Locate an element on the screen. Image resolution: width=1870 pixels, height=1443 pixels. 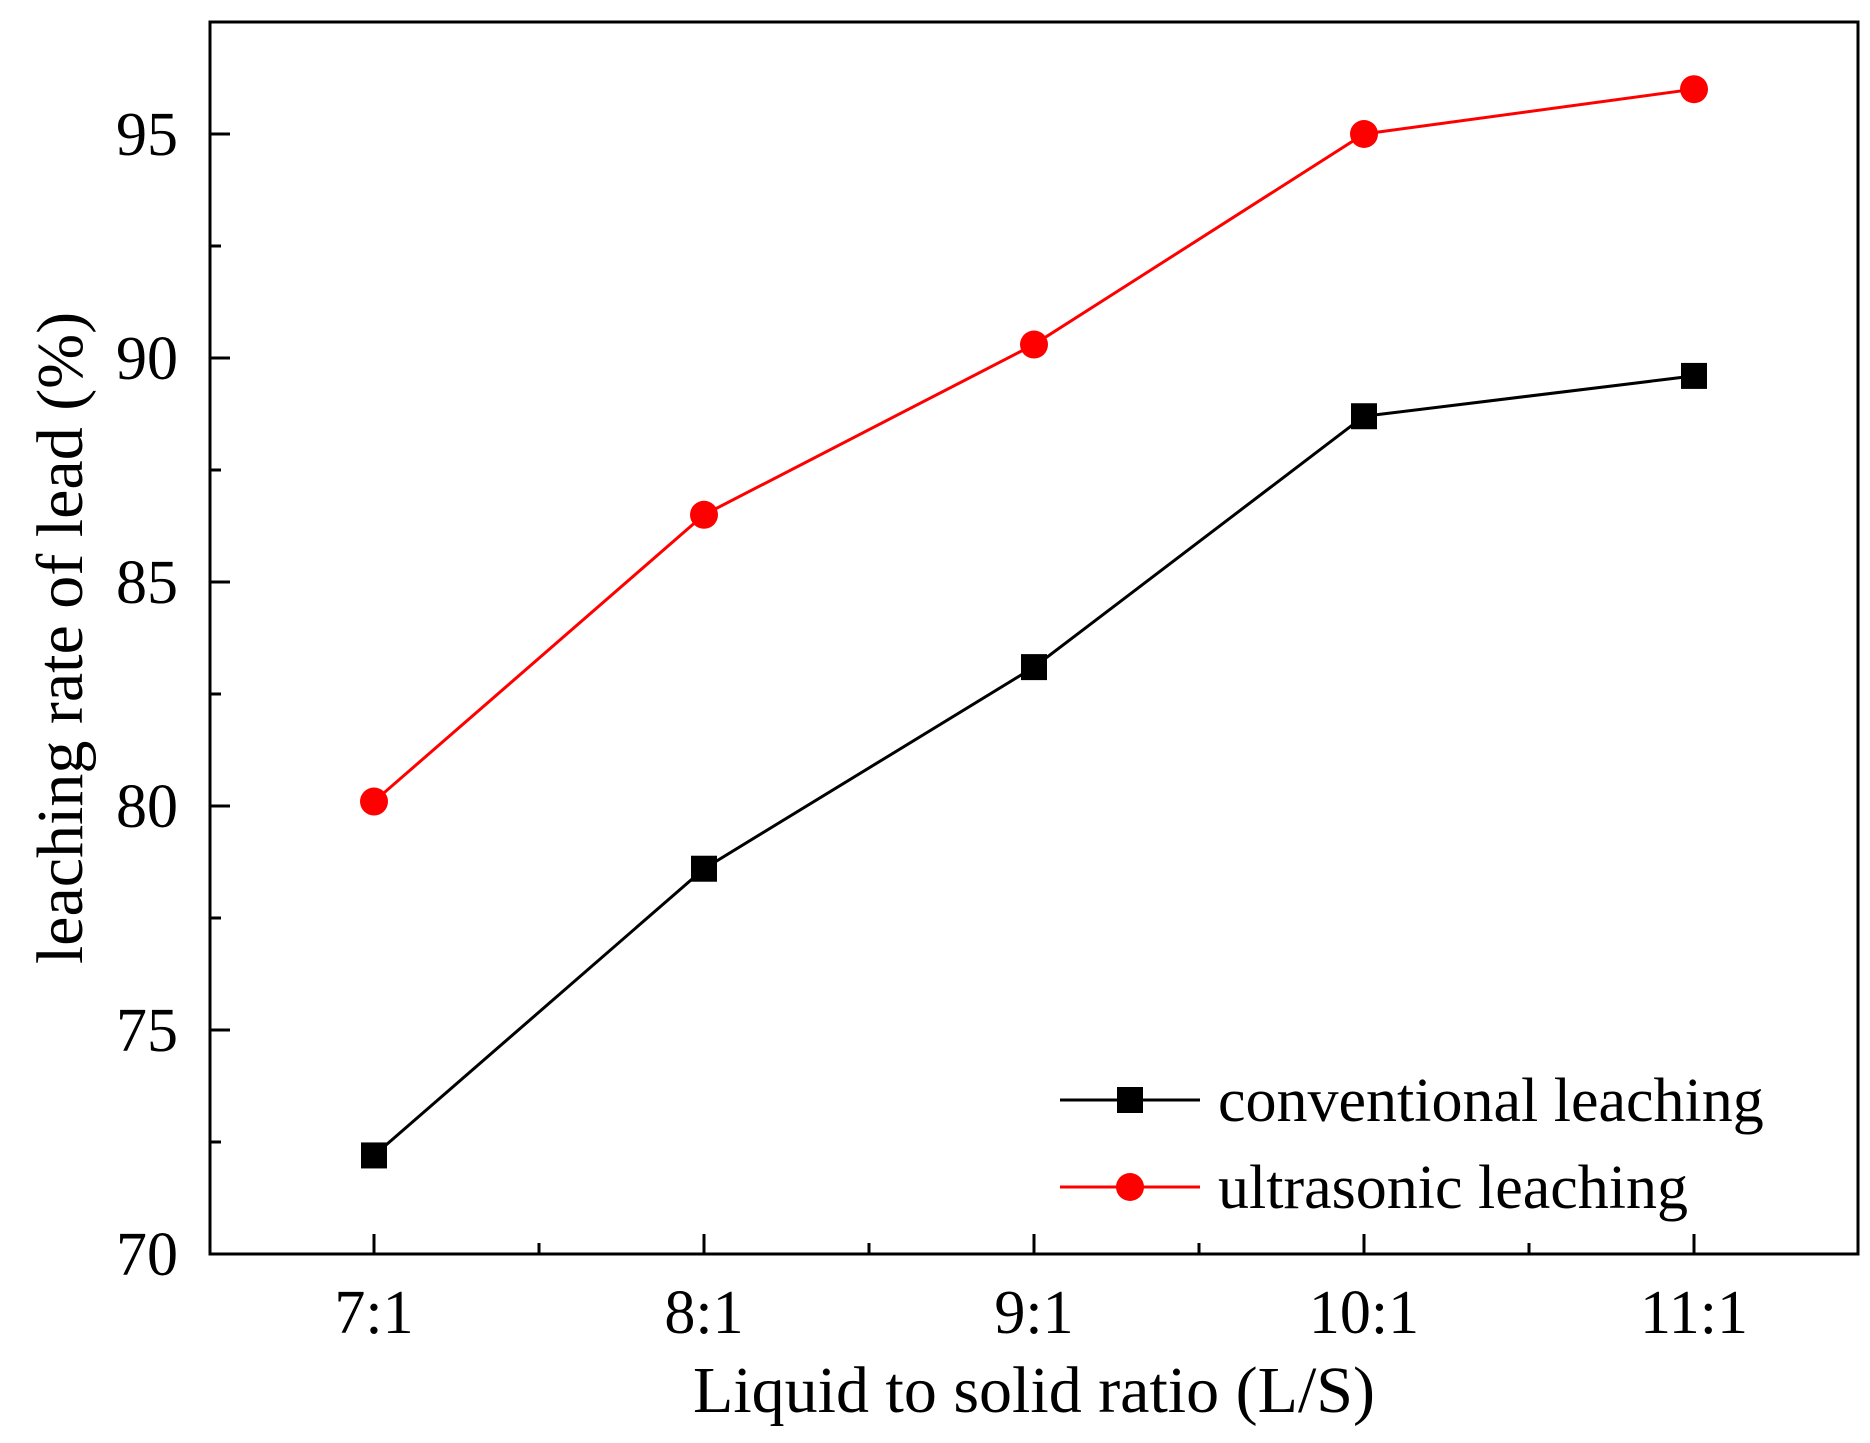
y-tick-label: 85 is located at coordinates (147, 583).